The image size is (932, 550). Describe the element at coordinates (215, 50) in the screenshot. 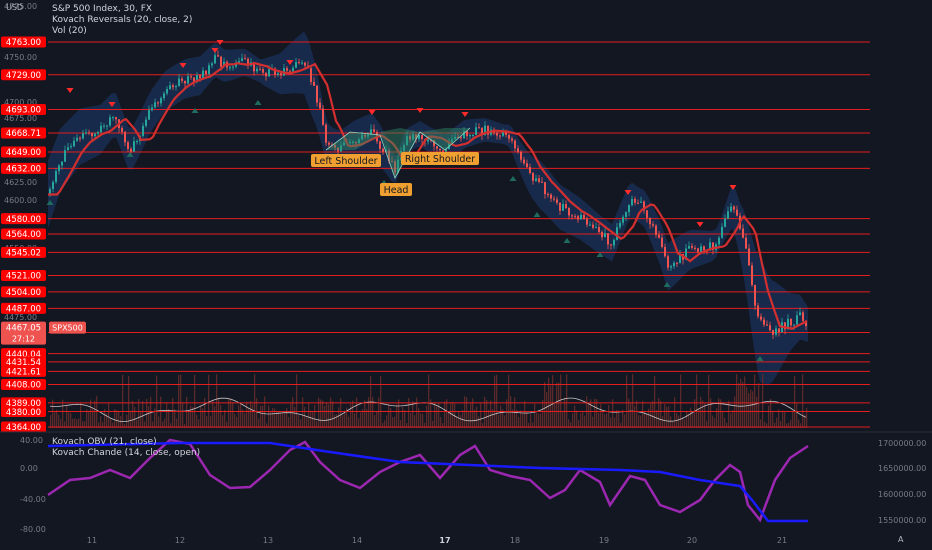

I see `sell-marker` at that location.